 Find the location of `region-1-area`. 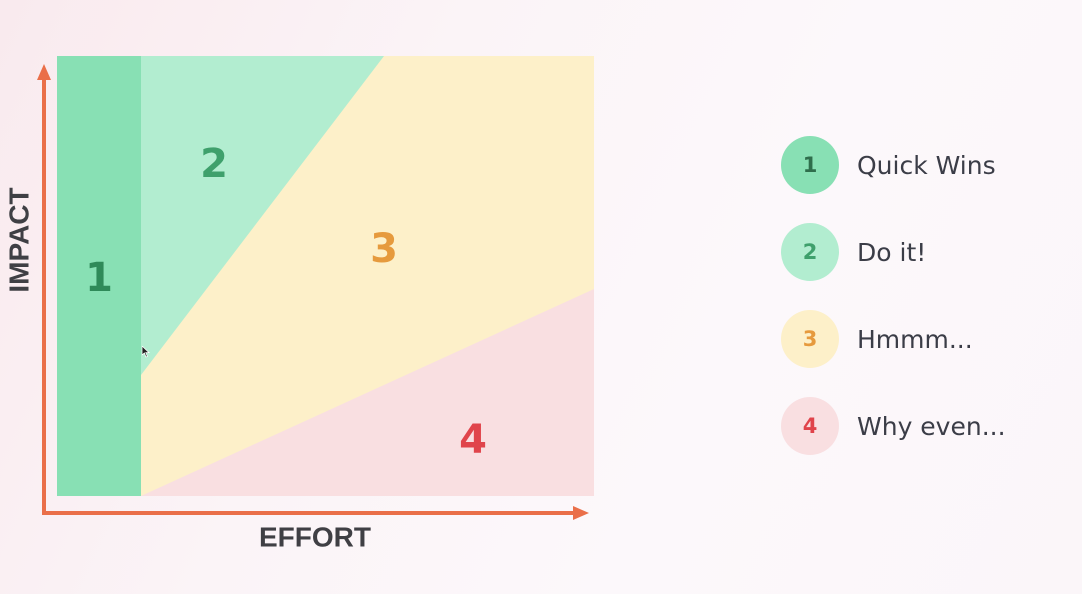

region-1-area is located at coordinates (99, 276).